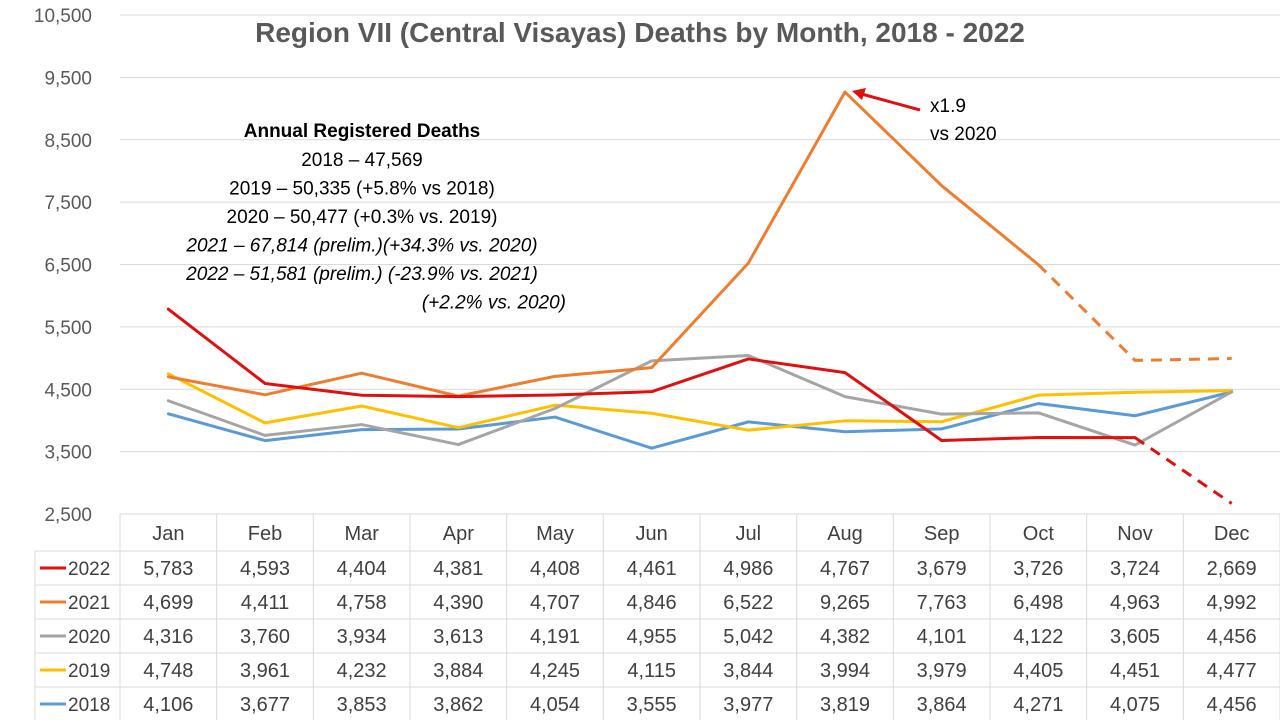 Image resolution: width=1280 pixels, height=720 pixels. Describe the element at coordinates (651, 671) in the screenshot. I see `data-label: 4,115` at that location.